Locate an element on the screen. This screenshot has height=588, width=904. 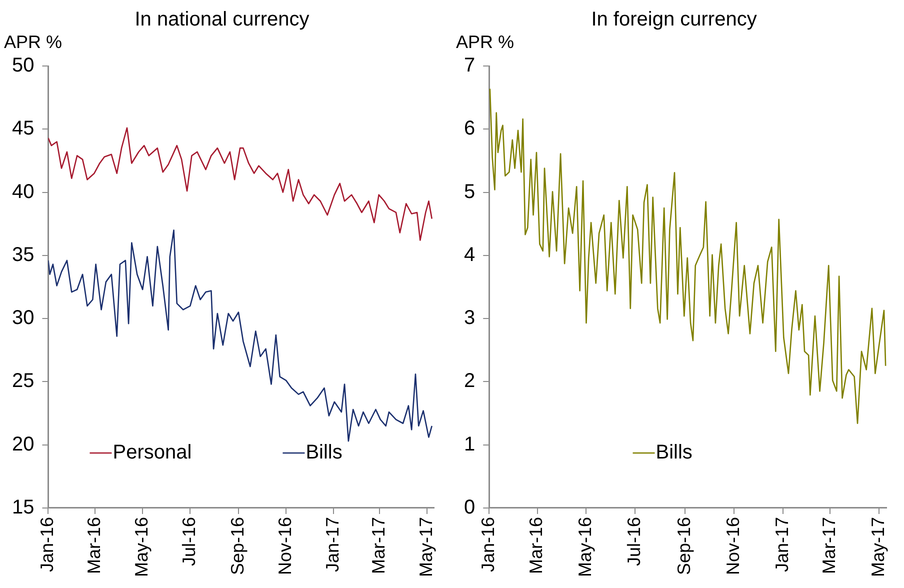
y-tick-label: 40 is located at coordinates (23, 191).